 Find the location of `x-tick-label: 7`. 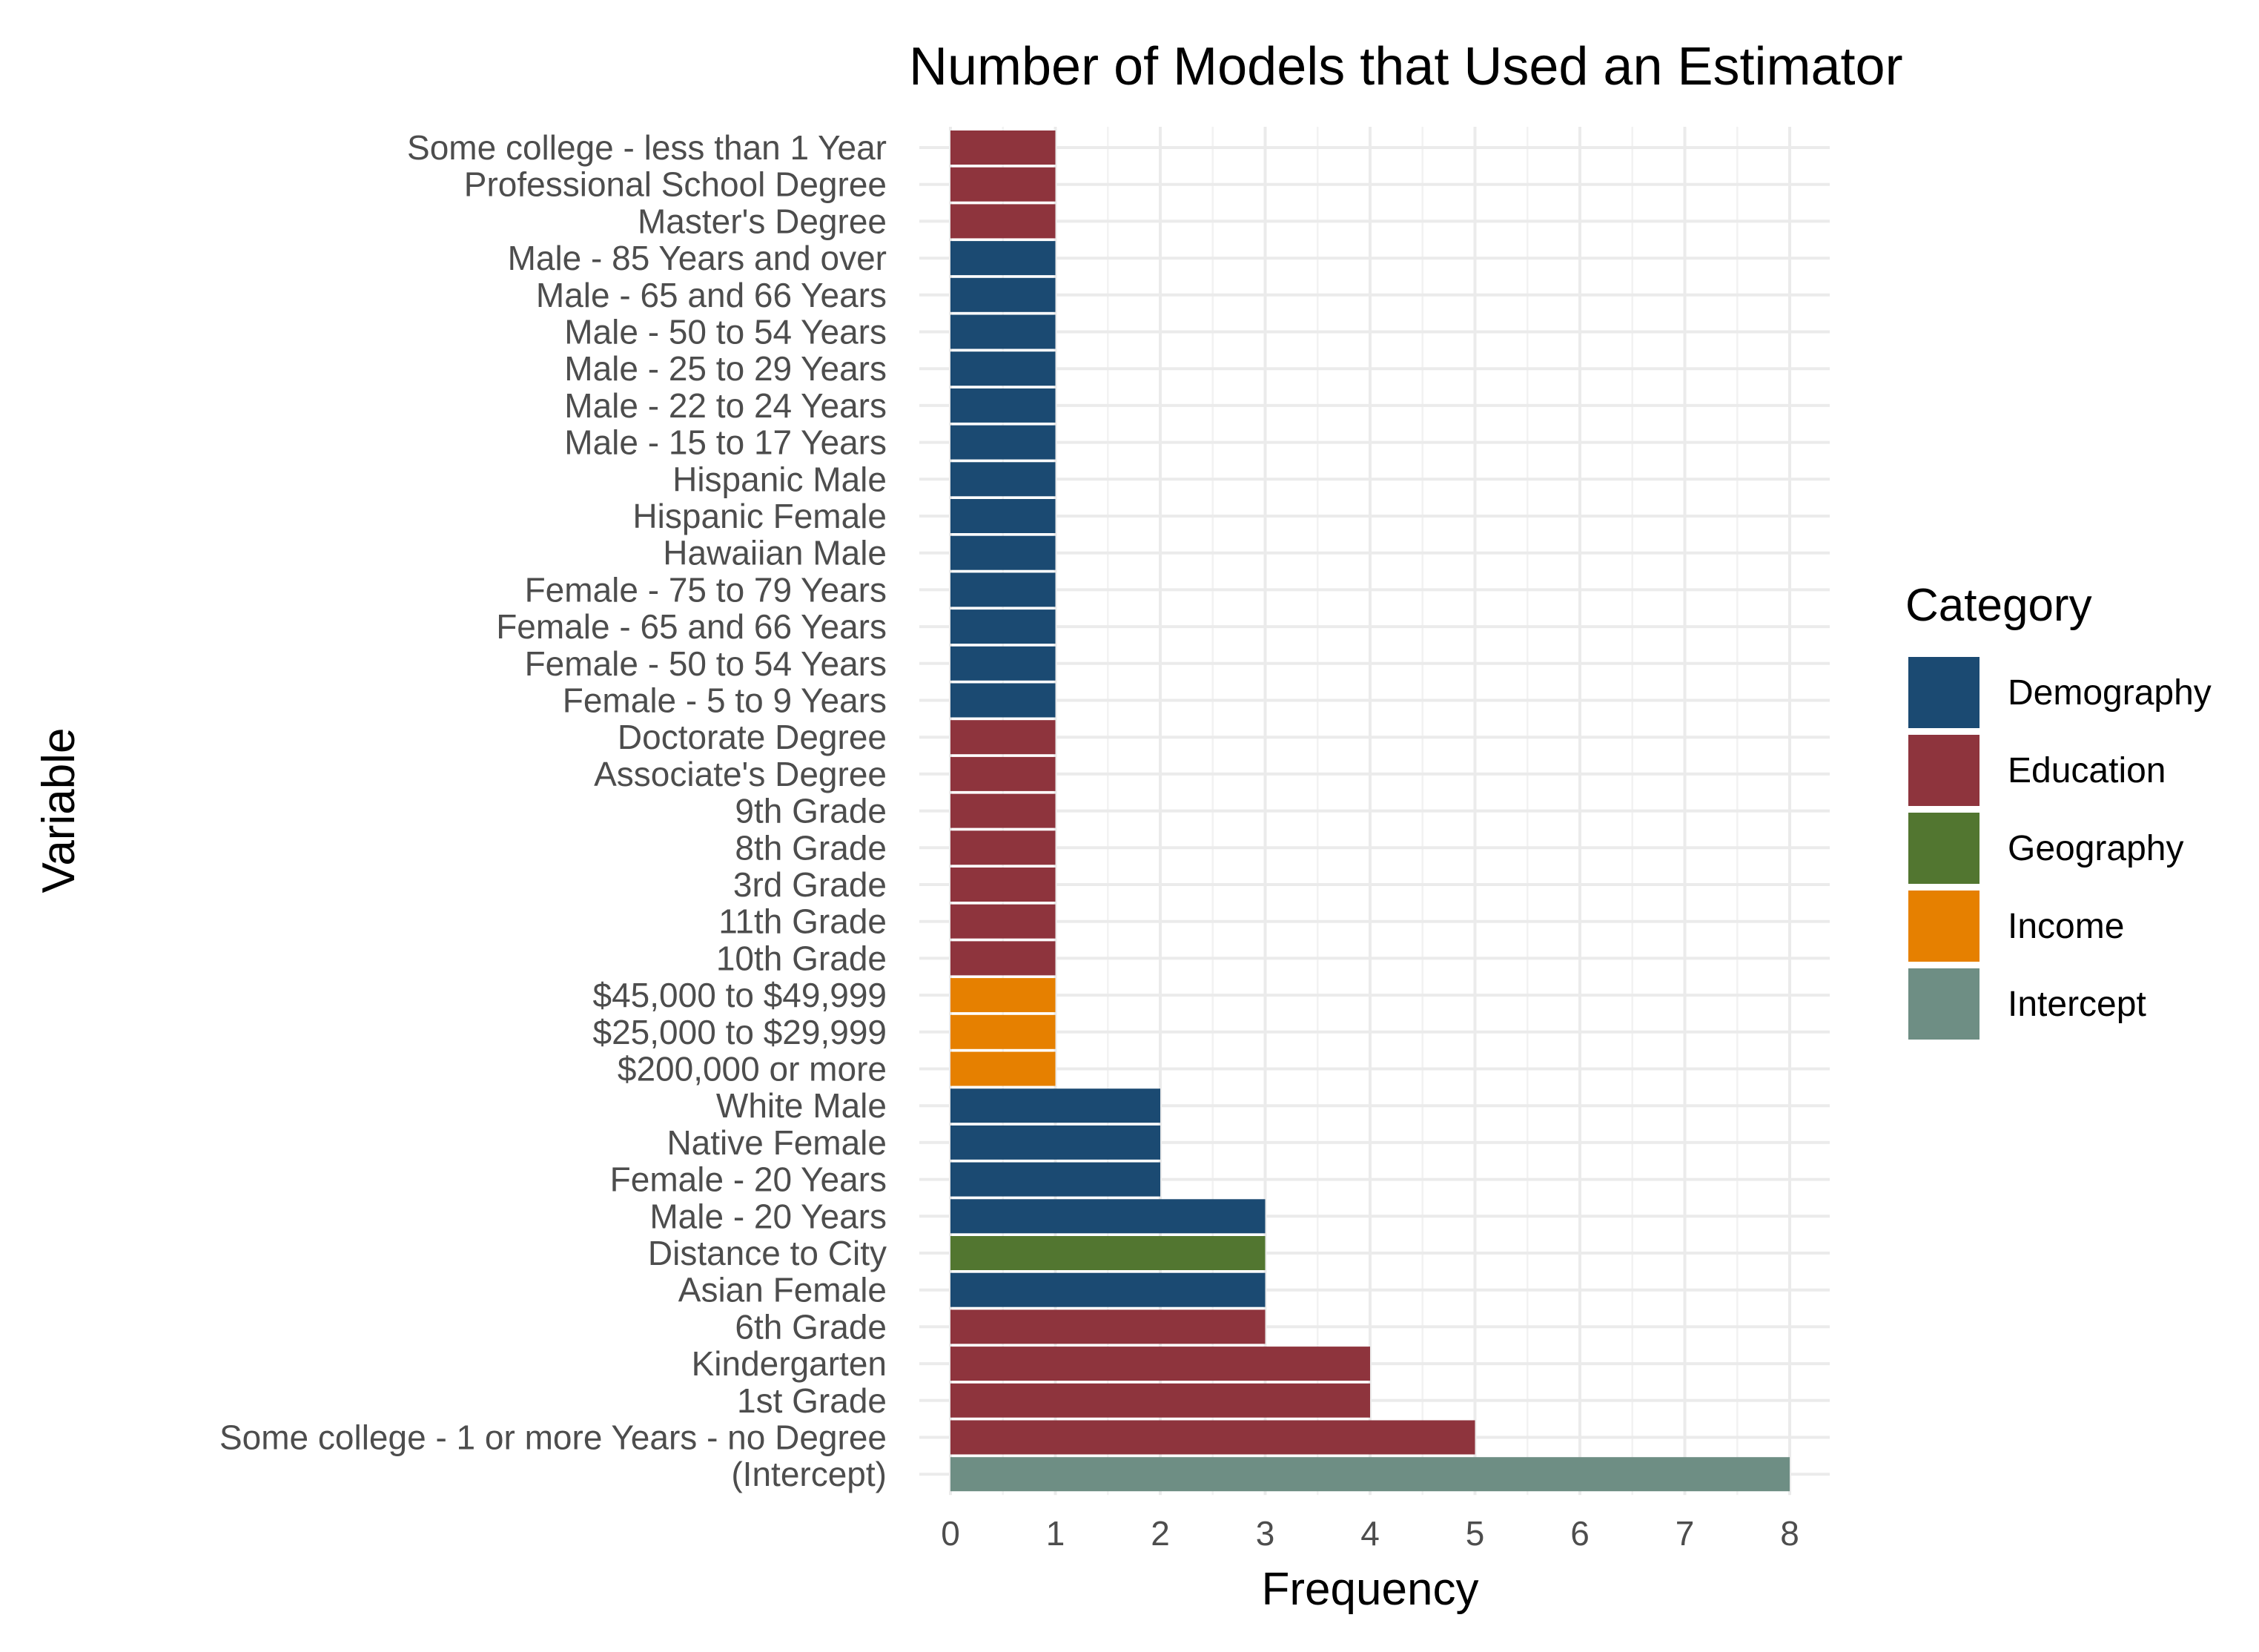

x-tick-label: 7 is located at coordinates (1686, 1534).